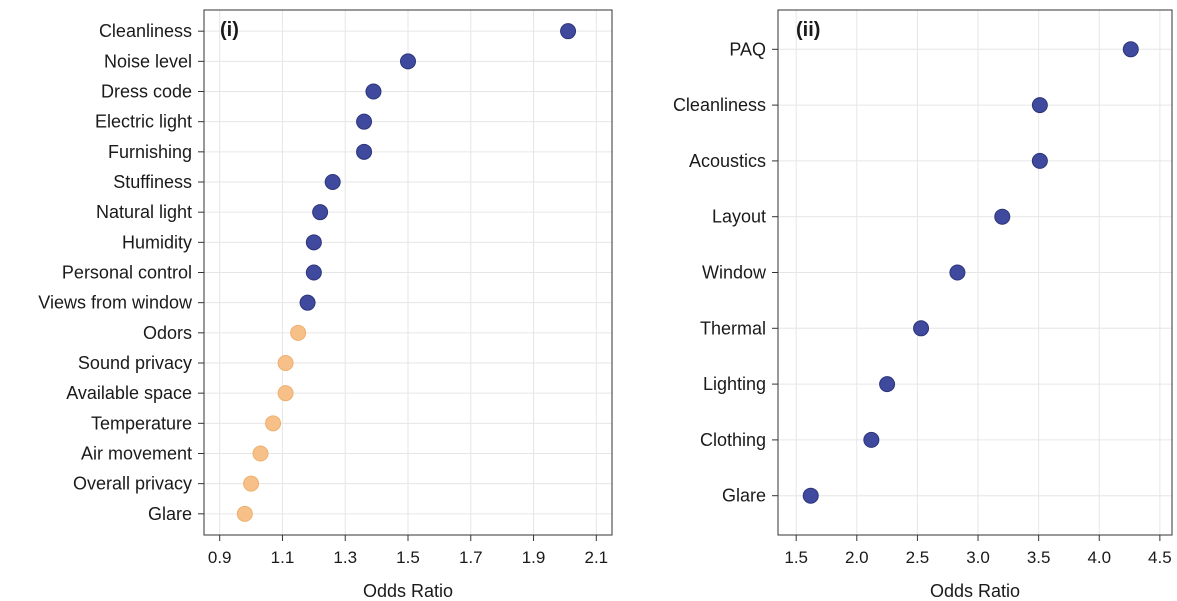  I want to click on category-label: Sound privacy, so click(135, 363).